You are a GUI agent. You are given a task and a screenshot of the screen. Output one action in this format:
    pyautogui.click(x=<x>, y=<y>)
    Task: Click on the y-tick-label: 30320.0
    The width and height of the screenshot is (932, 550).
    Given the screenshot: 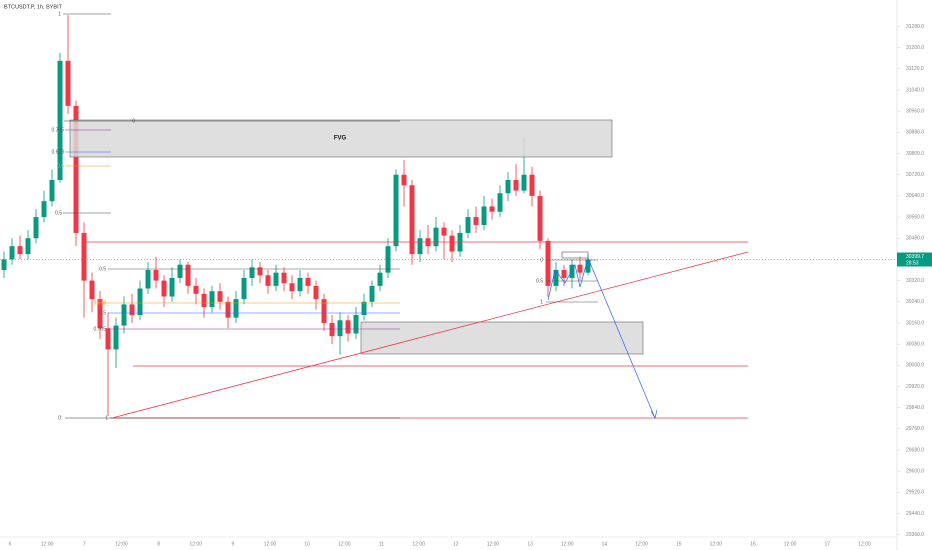 What is the action you would take?
    pyautogui.click(x=915, y=281)
    